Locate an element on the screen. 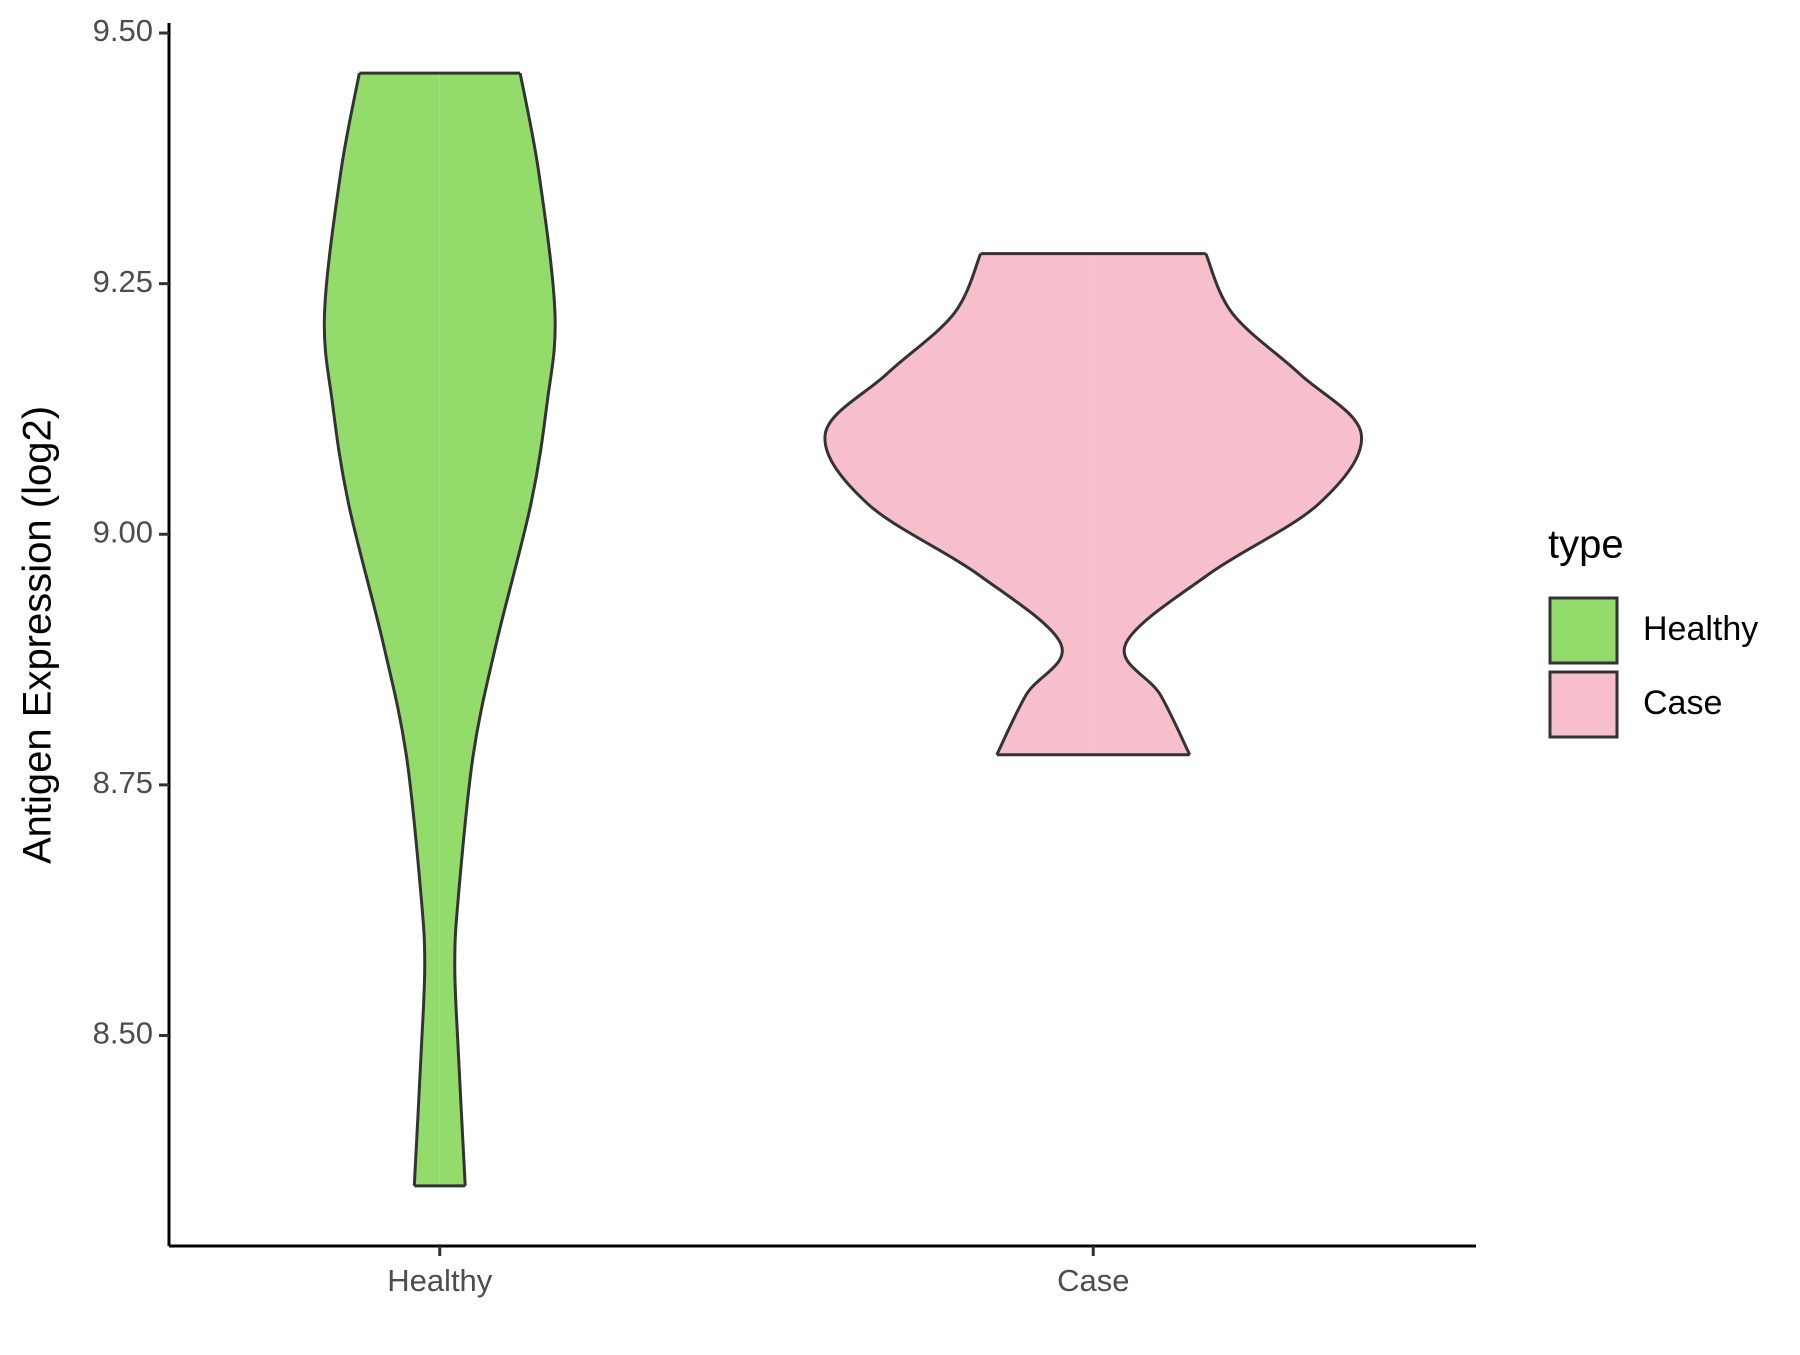 The height and width of the screenshot is (1355, 1800). y-axis-label: Antigen Expression (log2) is located at coordinates (38, 635).